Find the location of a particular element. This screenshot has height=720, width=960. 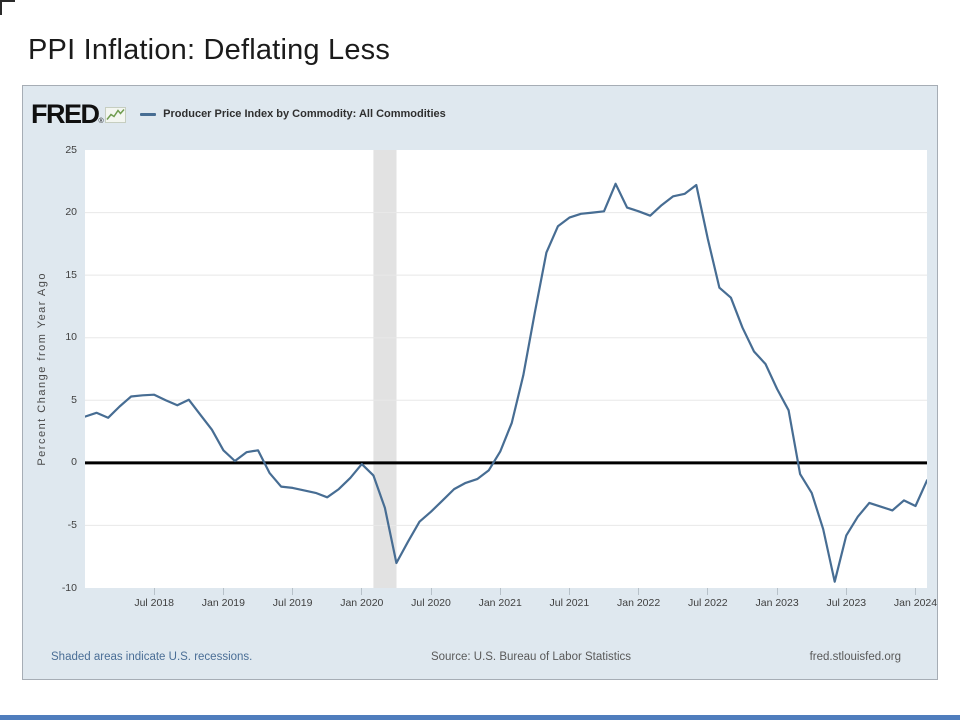

x-tick-label: Jul 2020 is located at coordinates (431, 603).